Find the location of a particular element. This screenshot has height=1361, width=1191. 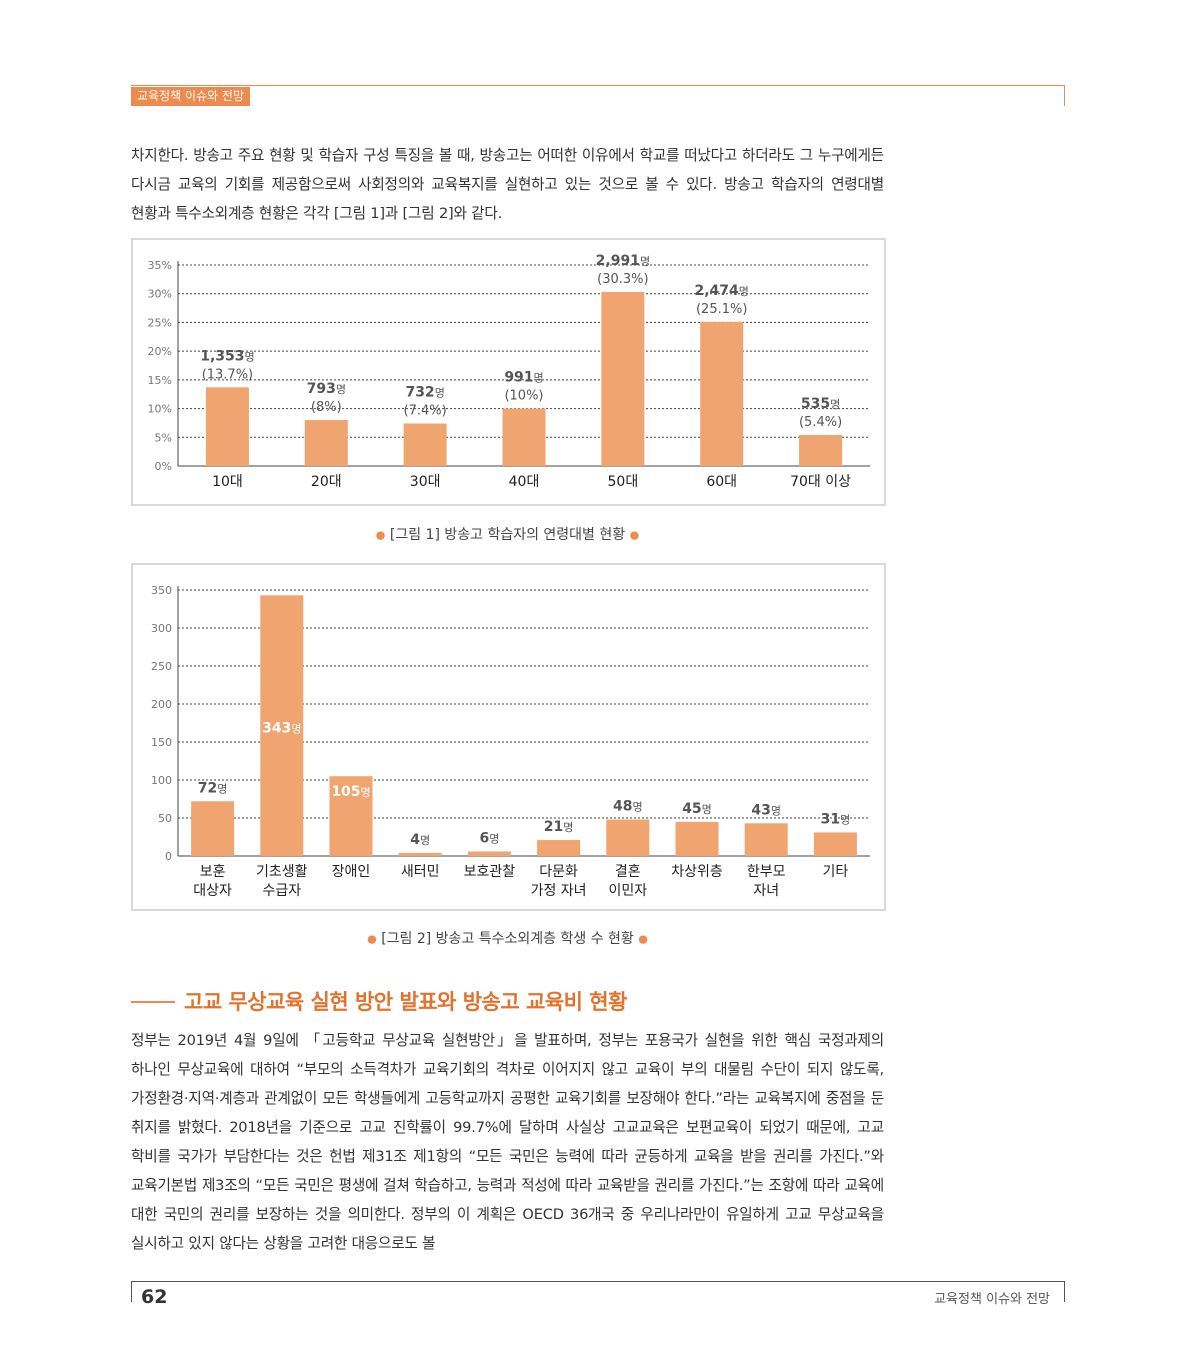

data-label-count: 732명 is located at coordinates (424, 393).